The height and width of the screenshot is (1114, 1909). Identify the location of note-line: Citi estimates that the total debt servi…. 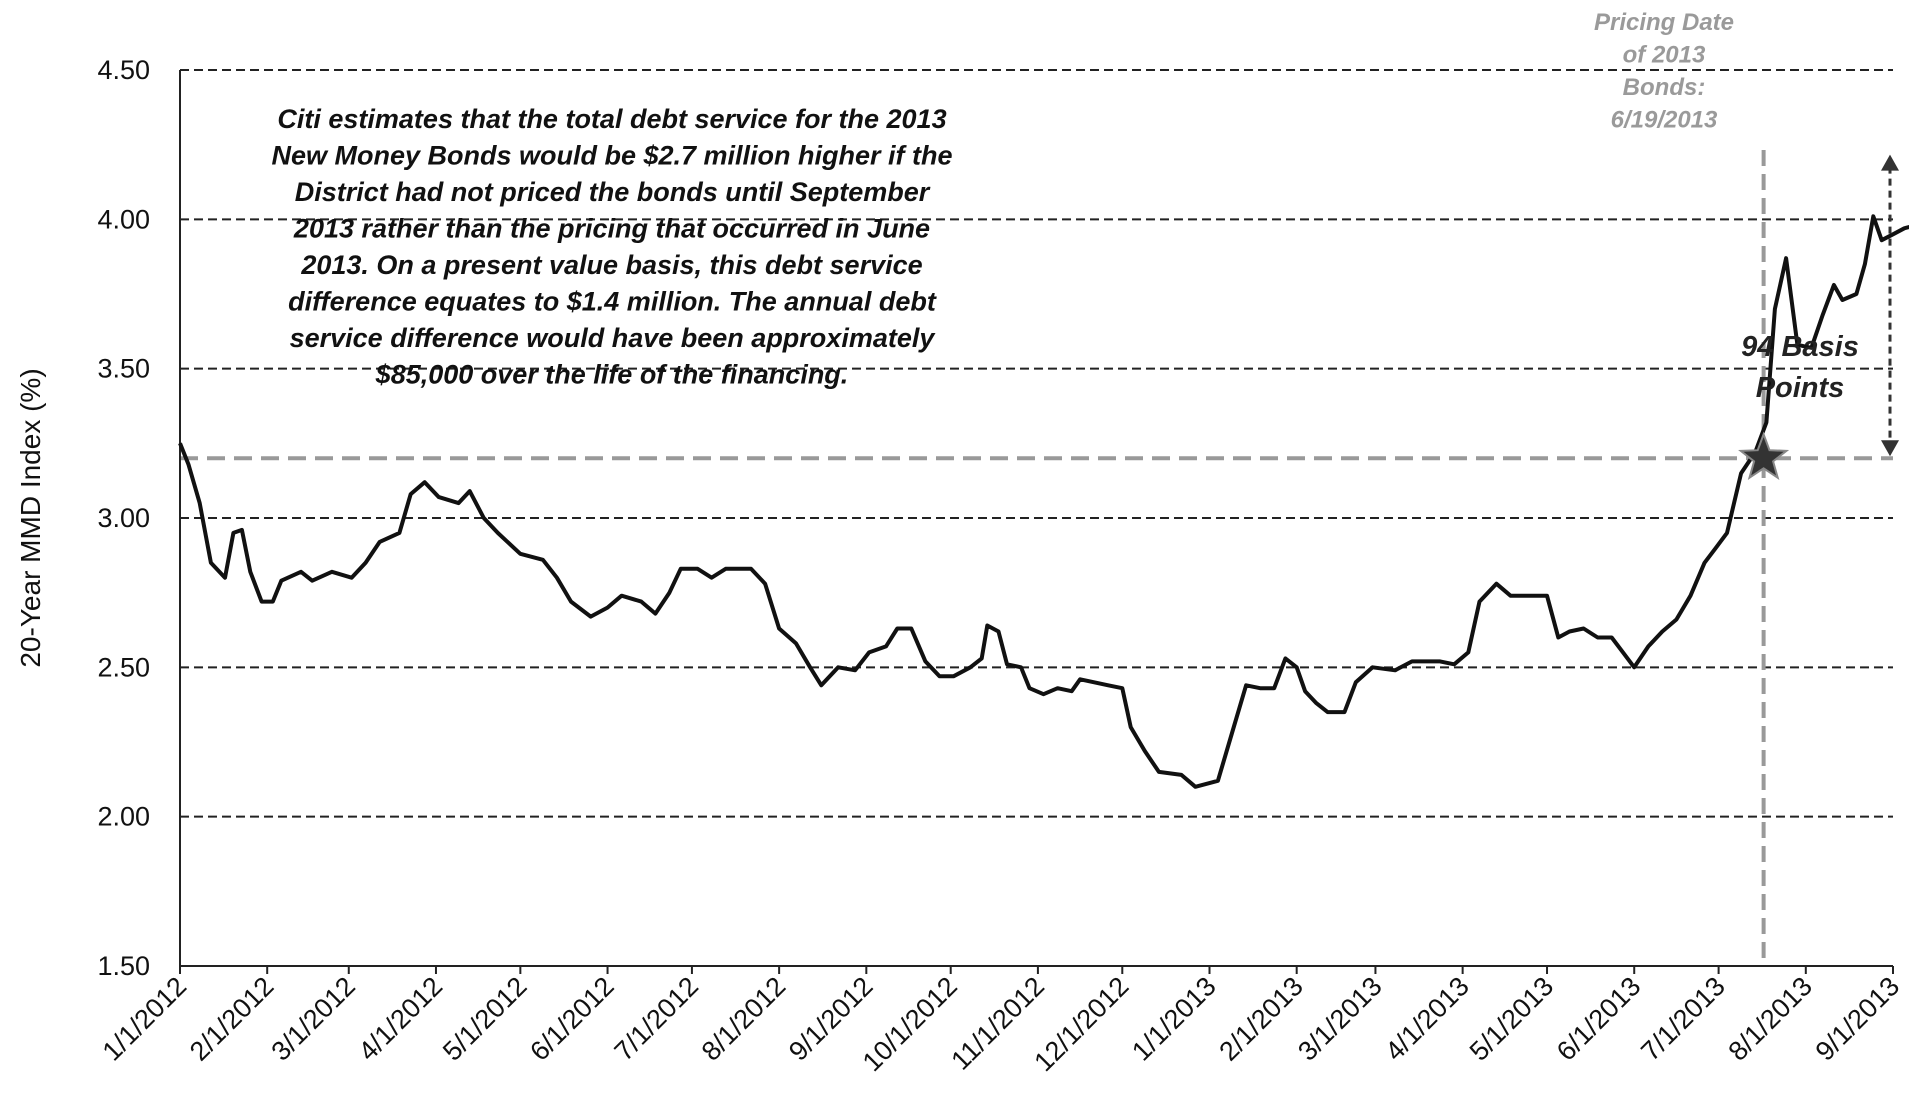
(611, 119).